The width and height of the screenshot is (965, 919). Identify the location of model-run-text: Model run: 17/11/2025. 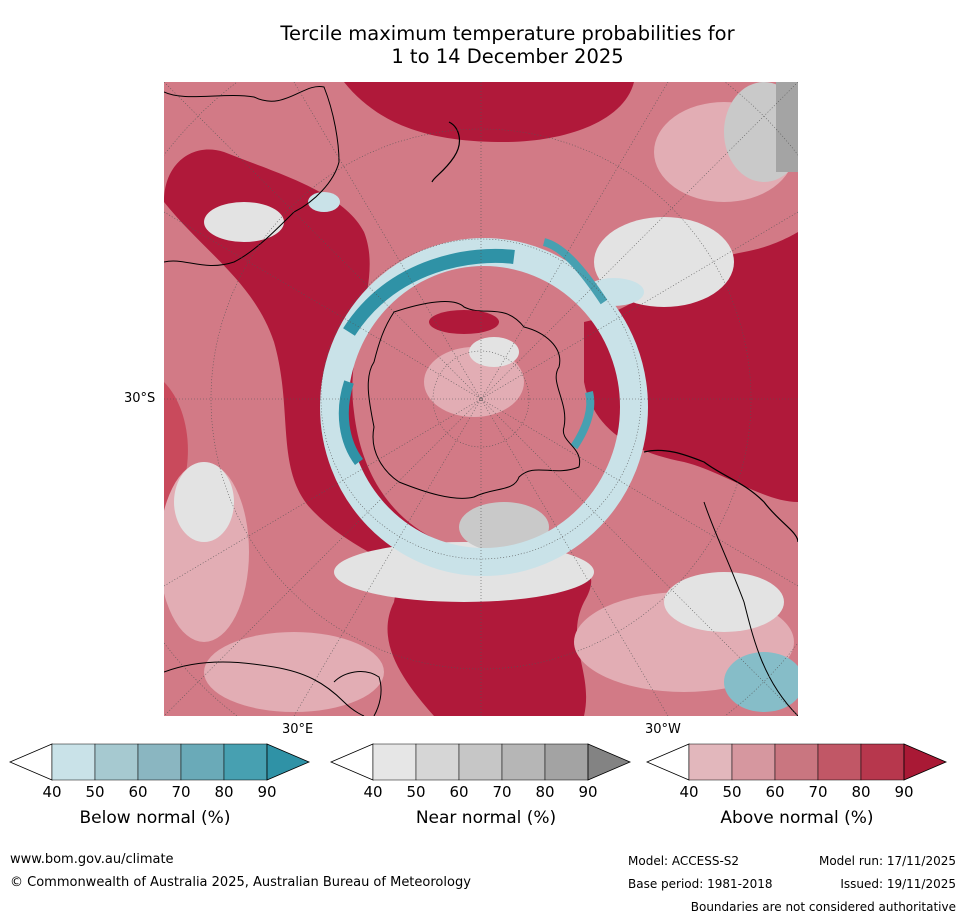
(887, 861).